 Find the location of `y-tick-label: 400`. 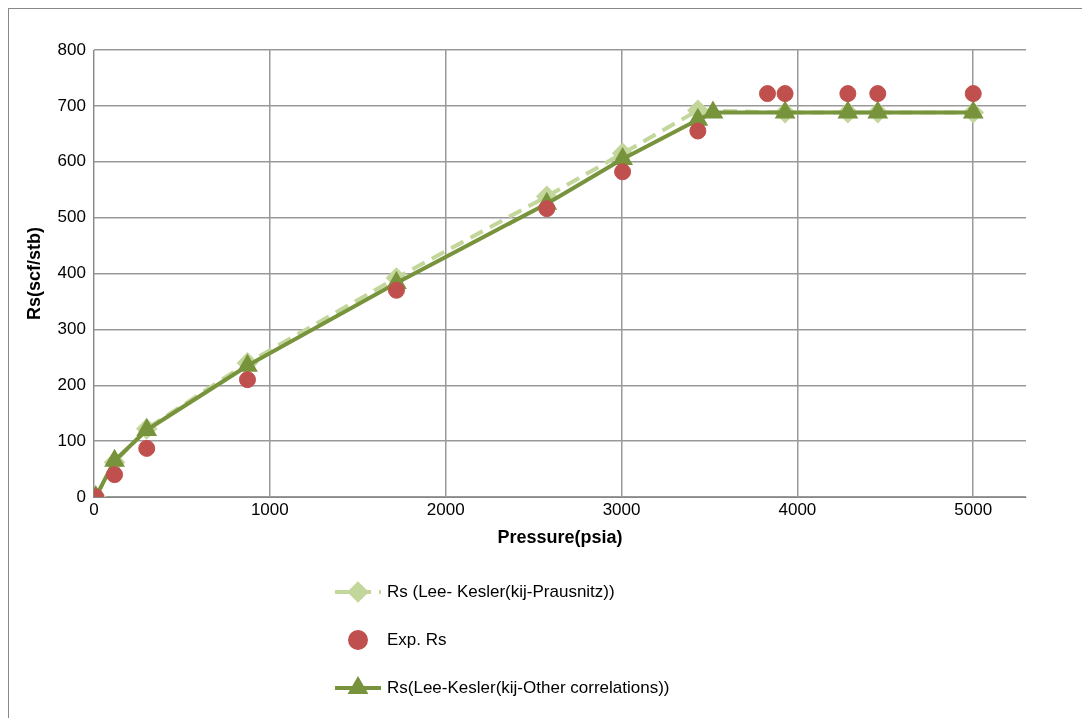

y-tick-label: 400 is located at coordinates (71, 273).